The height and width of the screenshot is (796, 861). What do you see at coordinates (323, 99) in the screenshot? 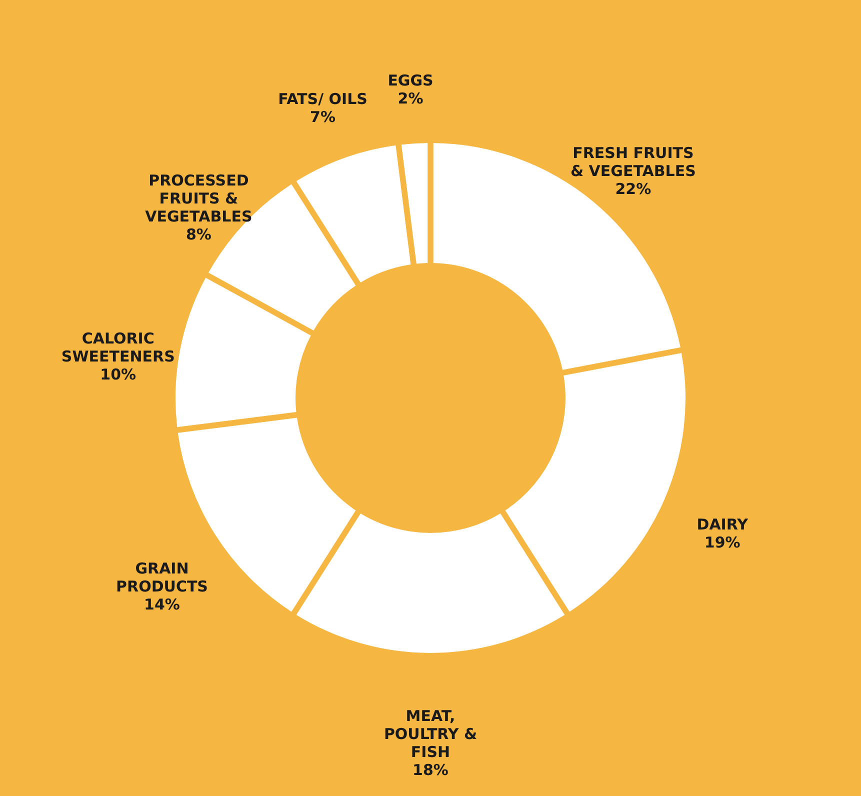
I see `slice-label: FATS/ OILS` at bounding box center [323, 99].